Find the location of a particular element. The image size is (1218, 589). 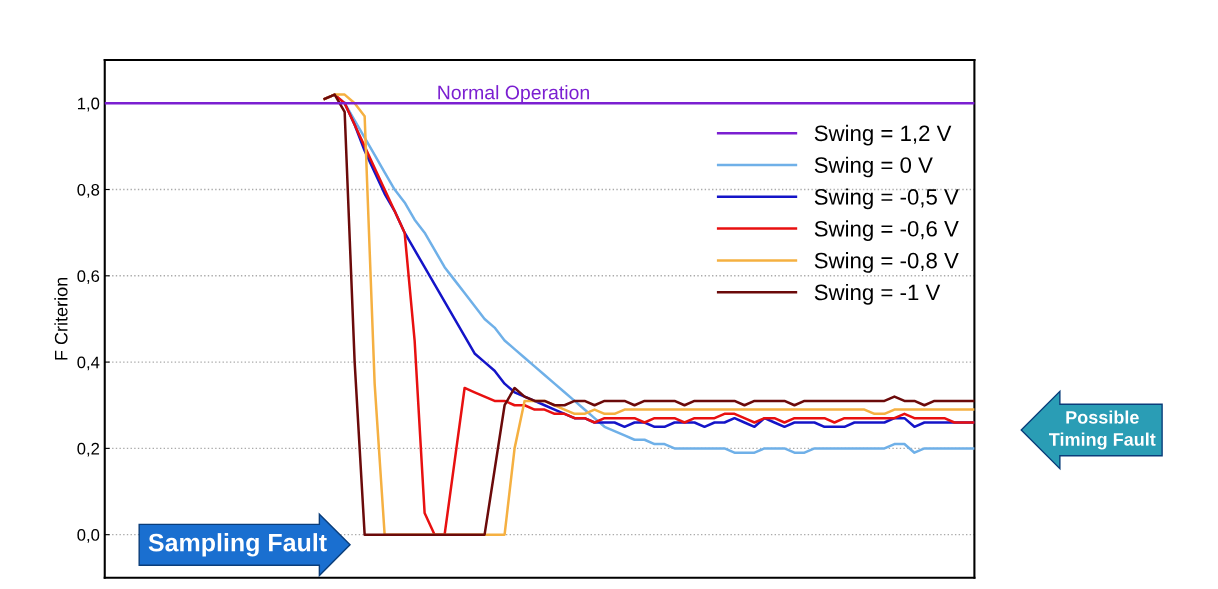

y-tick-label: 0,0 is located at coordinates (88, 536).